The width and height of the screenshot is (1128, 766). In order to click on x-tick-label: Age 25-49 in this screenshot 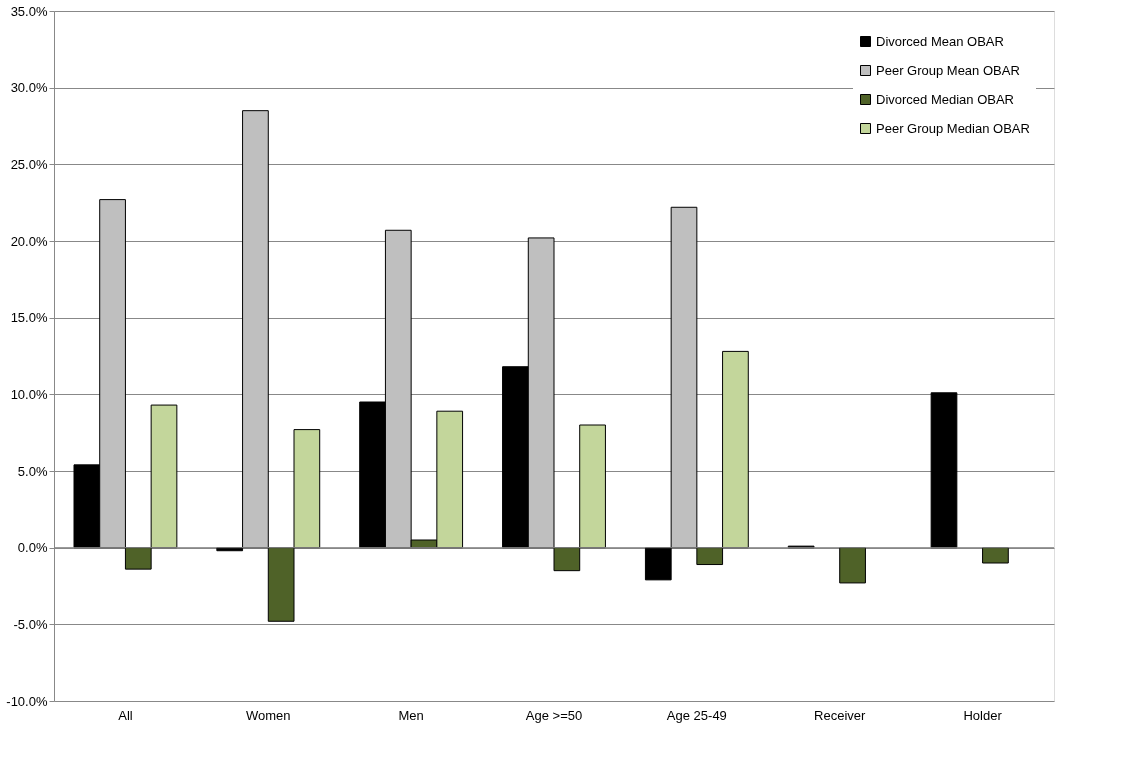, I will do `click(696, 715)`.